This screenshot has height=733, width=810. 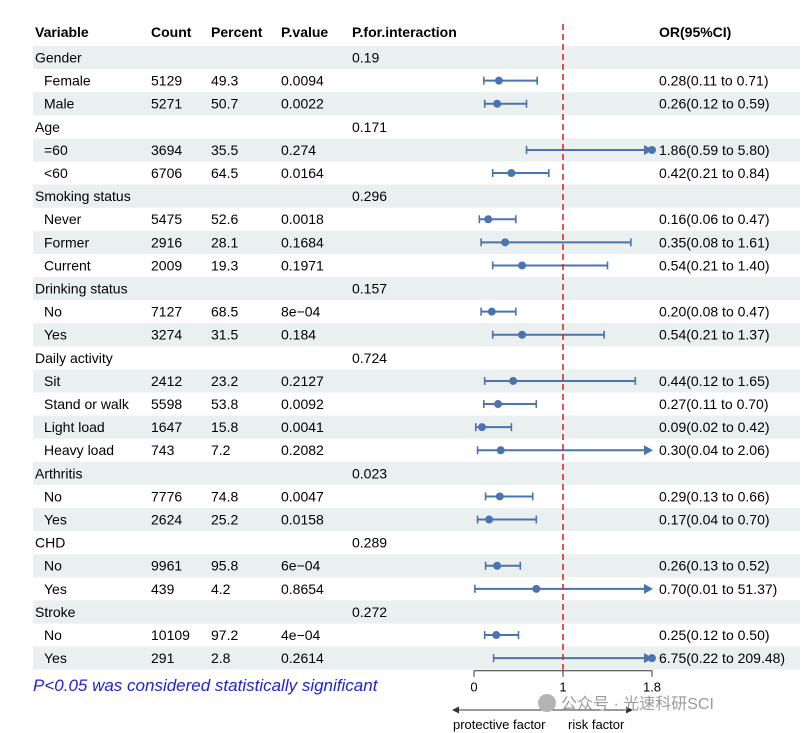 What do you see at coordinates (407, 635) in the screenshot?
I see `subgroup-row: No 10109 97.2 4e−04 0.25(0.12 to 0.50)` at bounding box center [407, 635].